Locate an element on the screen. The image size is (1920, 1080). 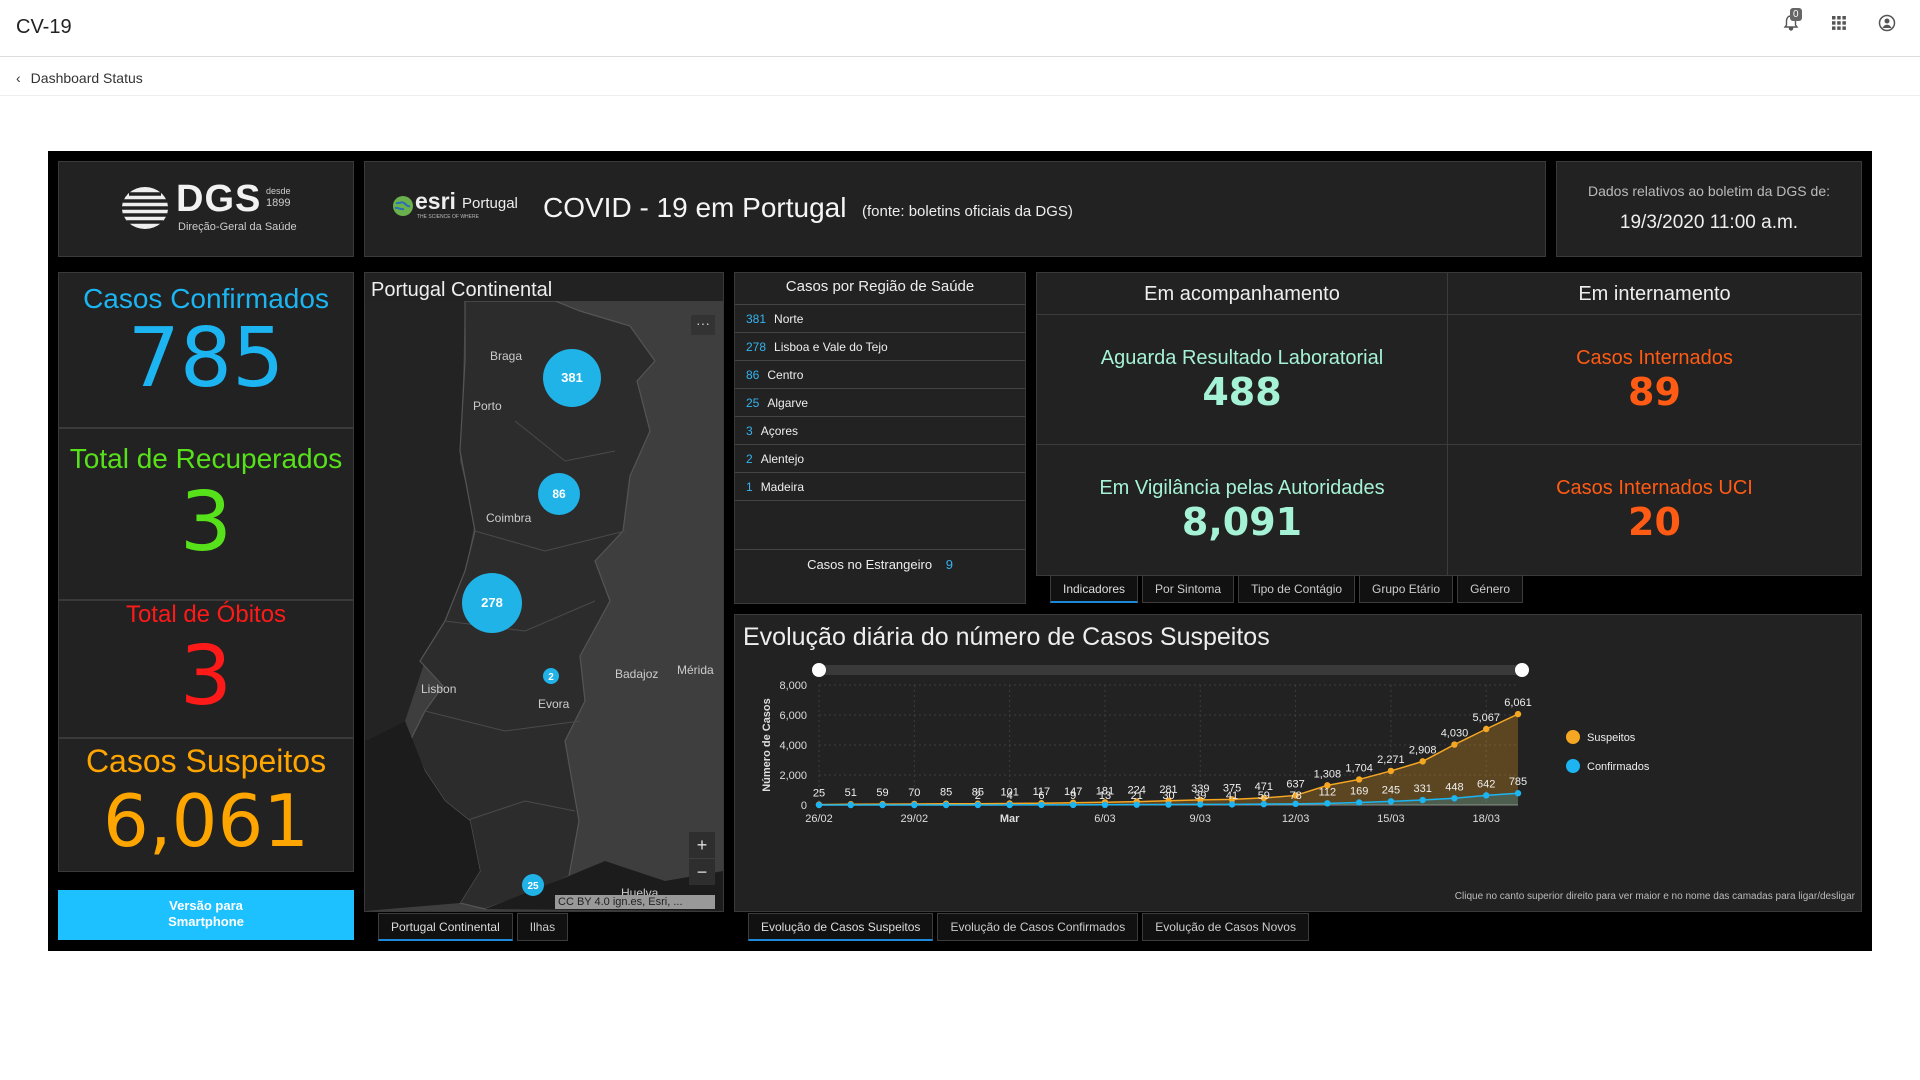
range-slider-track is located at coordinates (1168, 670).